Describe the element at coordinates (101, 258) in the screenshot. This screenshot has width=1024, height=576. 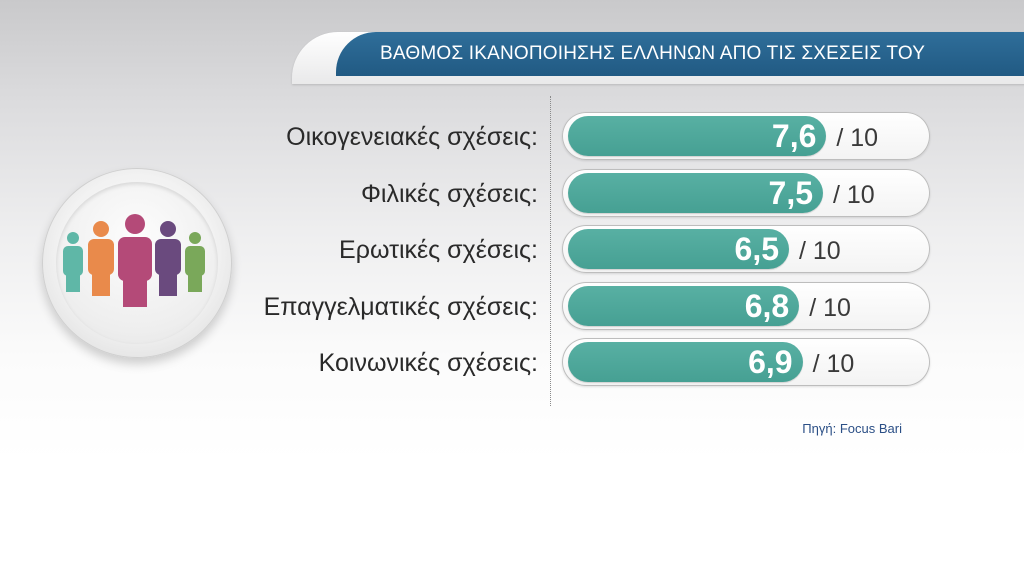
I see `person-orange-icon` at that location.